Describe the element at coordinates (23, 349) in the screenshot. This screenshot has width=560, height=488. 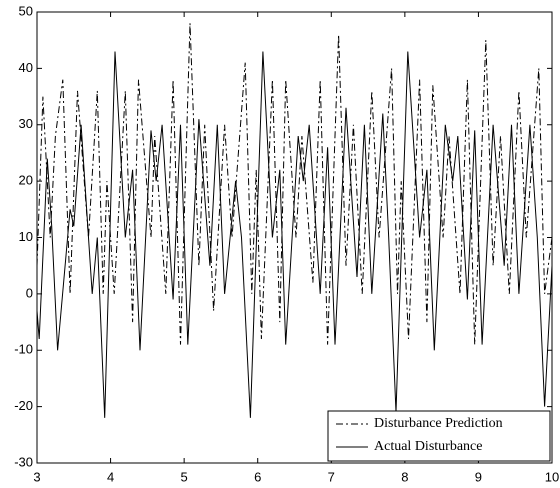
I see `y-tick-label: -10` at that location.